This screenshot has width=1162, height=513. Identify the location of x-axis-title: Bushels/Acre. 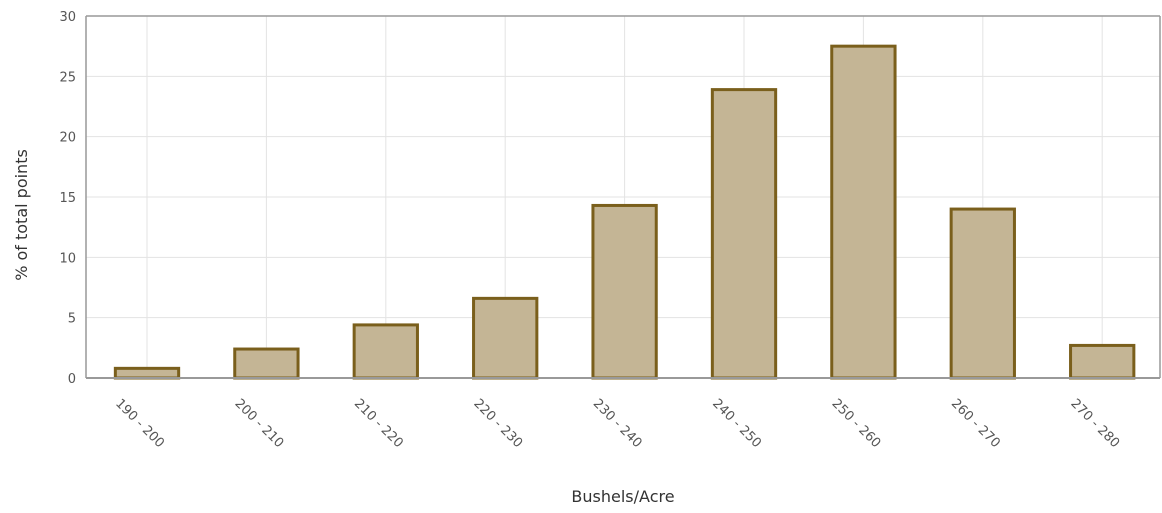
(622, 496).